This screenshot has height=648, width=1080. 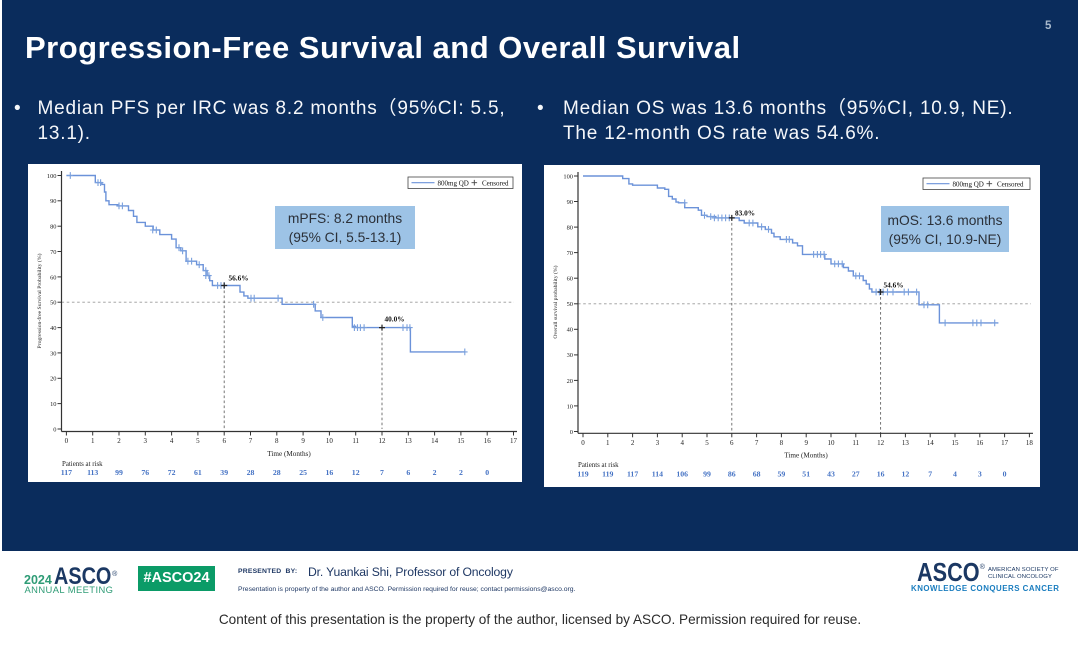 I want to click on svg-text: 54.6%, so click(x=894, y=285).